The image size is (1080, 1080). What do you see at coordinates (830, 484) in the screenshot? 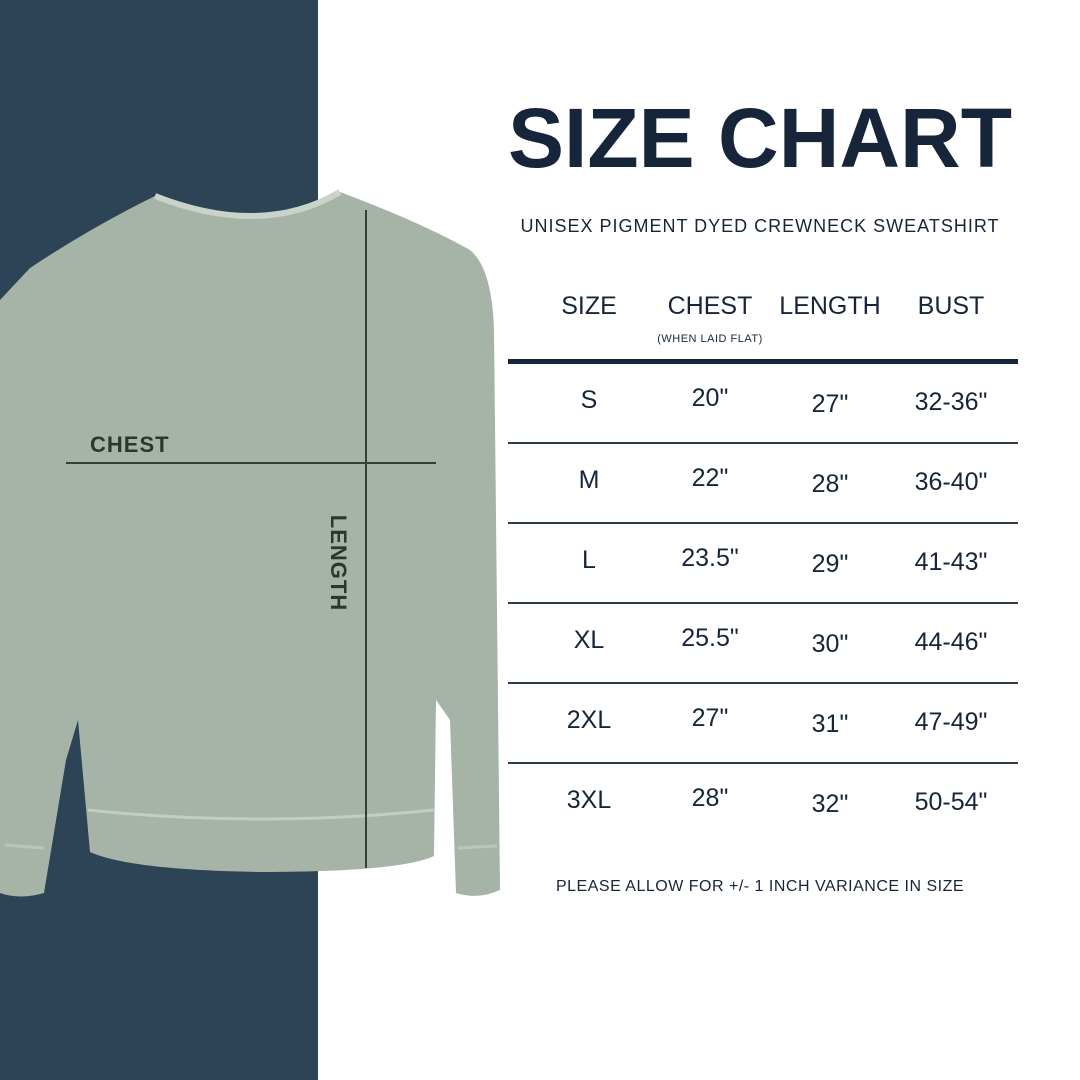
I see `row-2-length: 28"` at bounding box center [830, 484].